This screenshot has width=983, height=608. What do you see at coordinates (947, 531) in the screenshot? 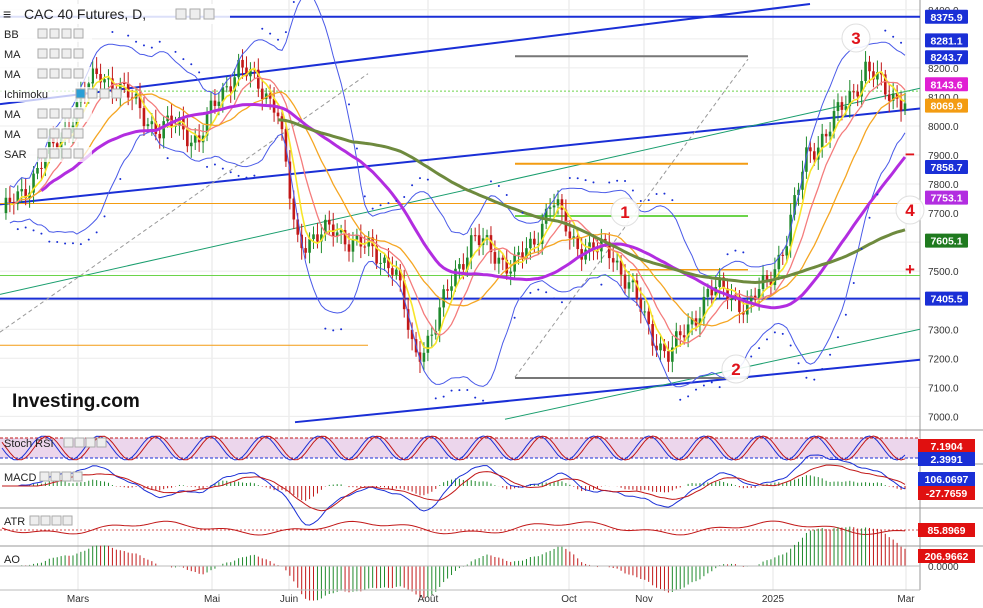
I see `subpanel-badge-label: 85.8969` at bounding box center [947, 531].